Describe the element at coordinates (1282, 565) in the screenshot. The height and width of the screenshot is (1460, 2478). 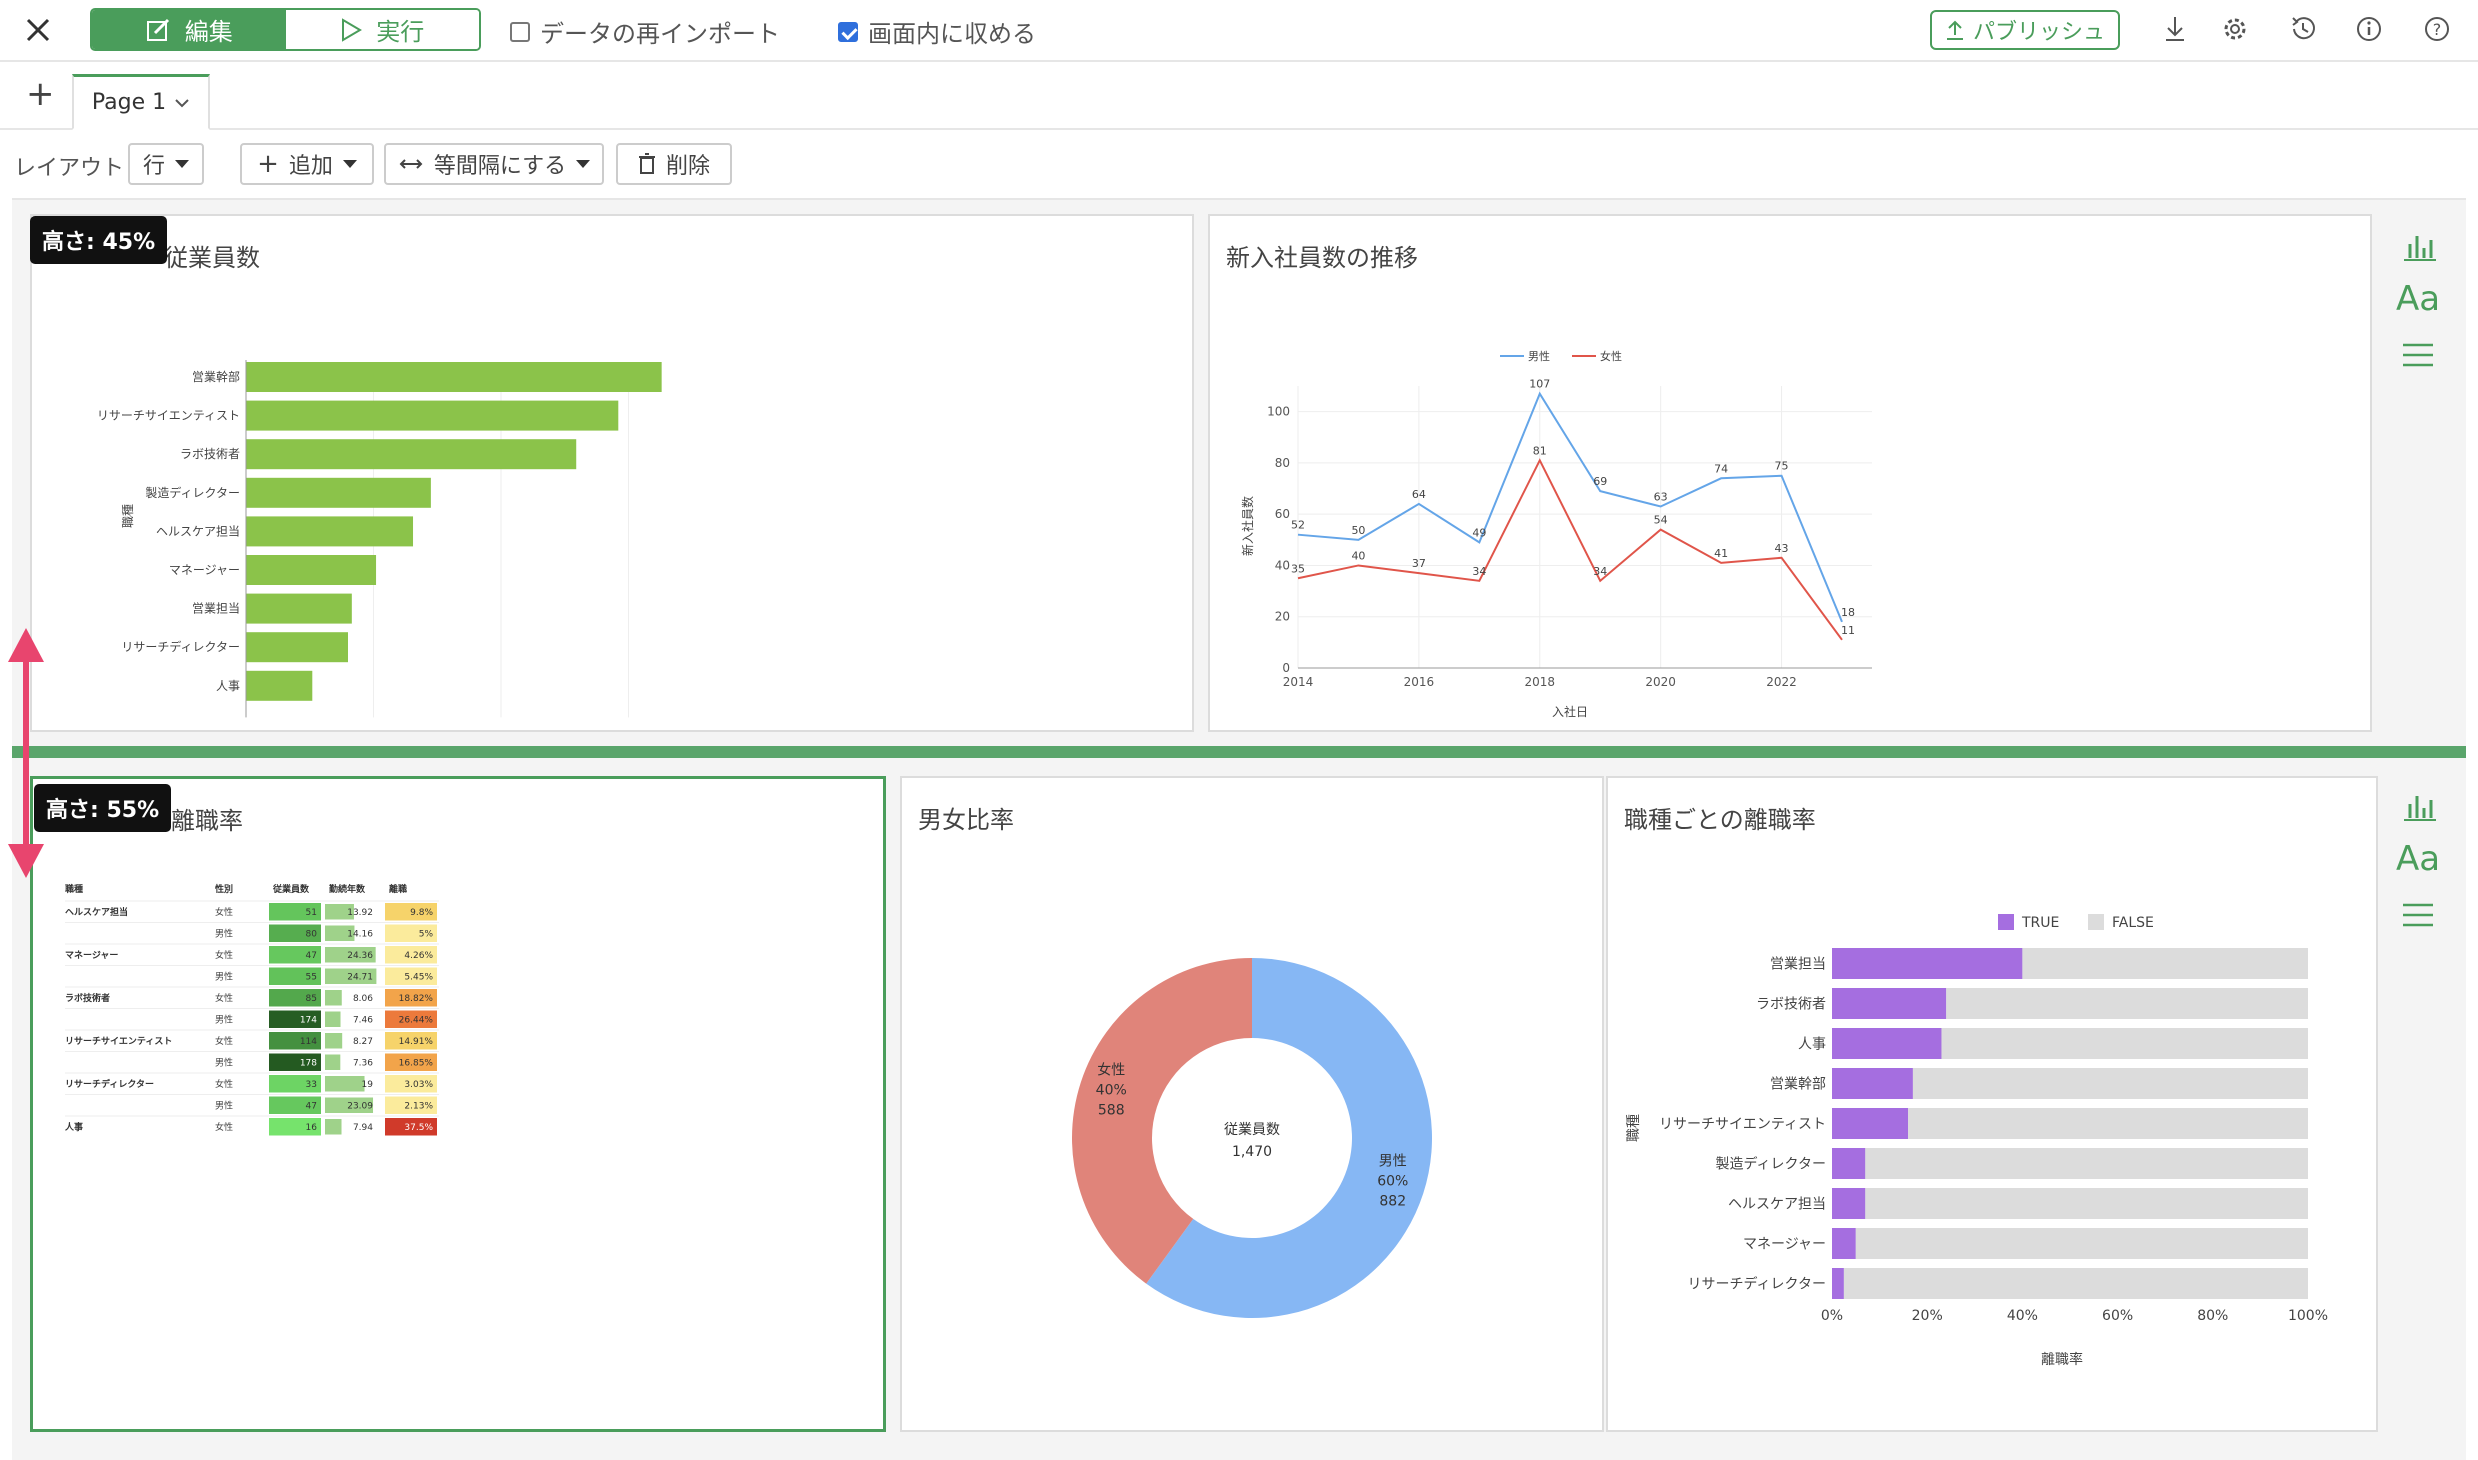
I see `y-tick-label: 40` at that location.